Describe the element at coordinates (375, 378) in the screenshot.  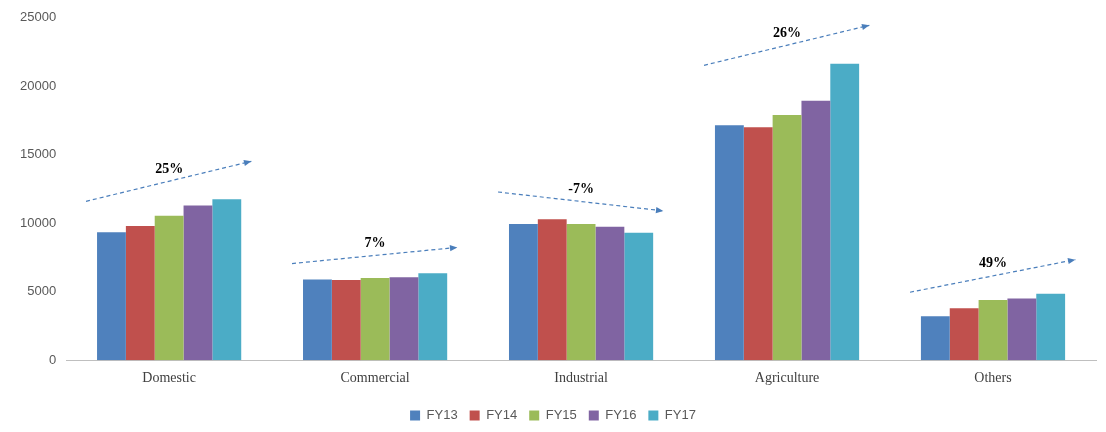
I see `x-tick-label: Commercial` at that location.